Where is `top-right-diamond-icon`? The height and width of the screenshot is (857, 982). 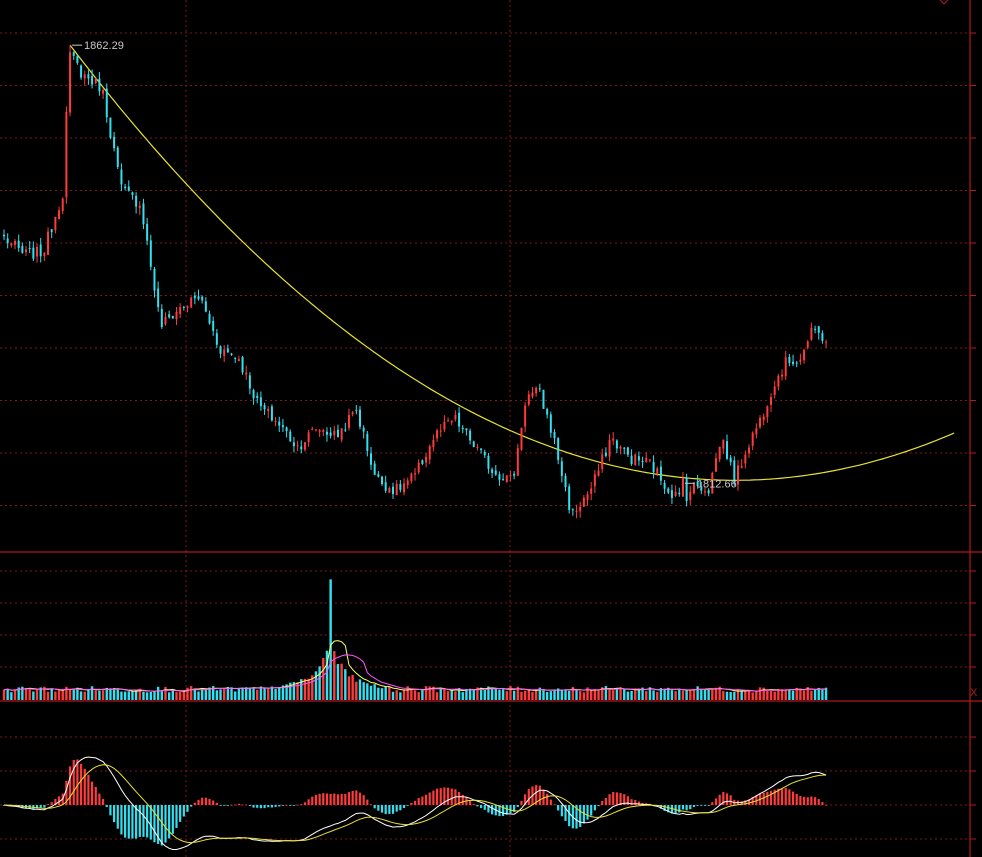 top-right-diamond-icon is located at coordinates (944, 2).